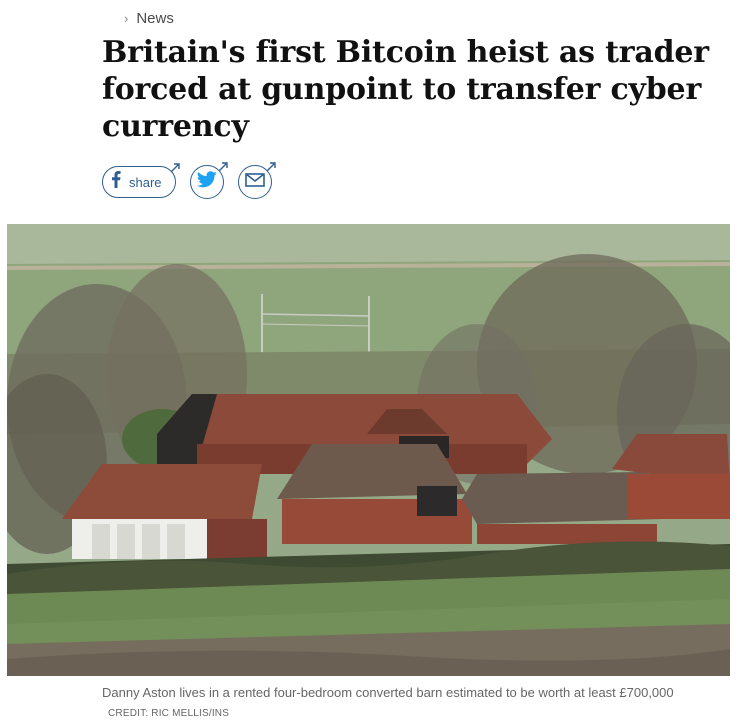  Describe the element at coordinates (126, 18) in the screenshot. I see `chevron-right-icon: ›` at that location.